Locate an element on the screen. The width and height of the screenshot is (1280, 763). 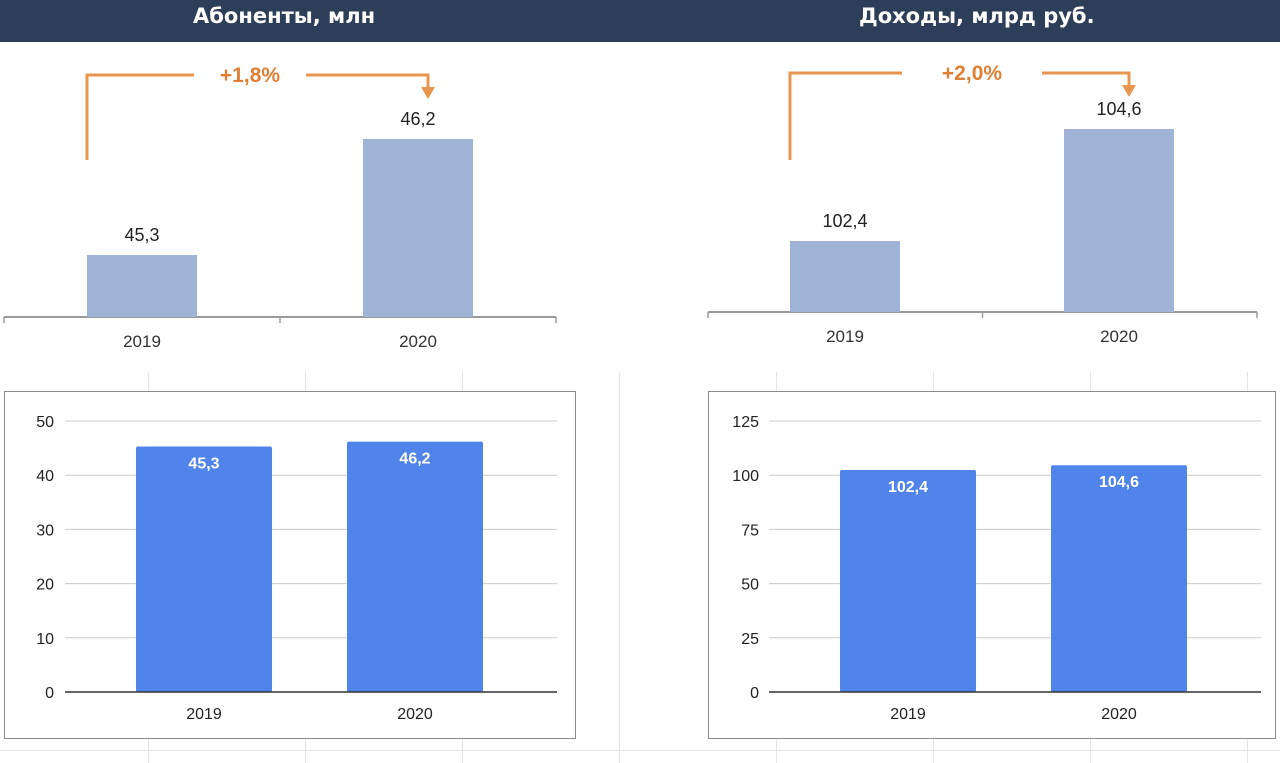
growth-label: +2,0% is located at coordinates (972, 73).